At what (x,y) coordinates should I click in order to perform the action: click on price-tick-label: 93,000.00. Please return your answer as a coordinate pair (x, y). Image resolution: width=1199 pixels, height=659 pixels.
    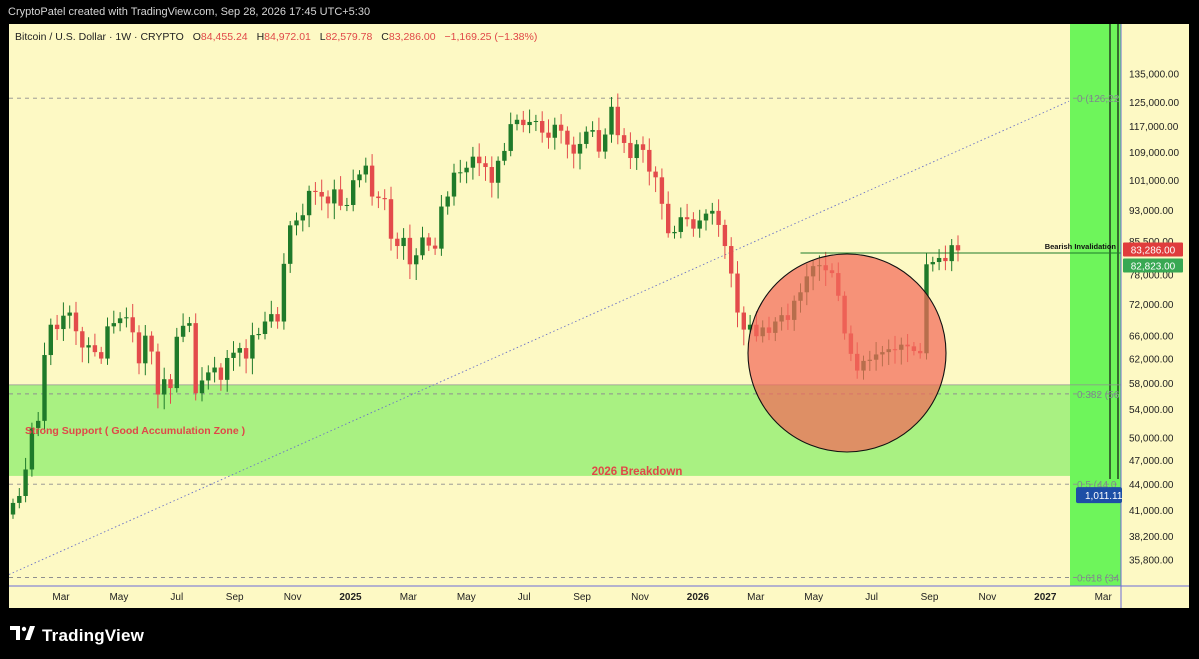
    Looking at the image, I should click on (1151, 211).